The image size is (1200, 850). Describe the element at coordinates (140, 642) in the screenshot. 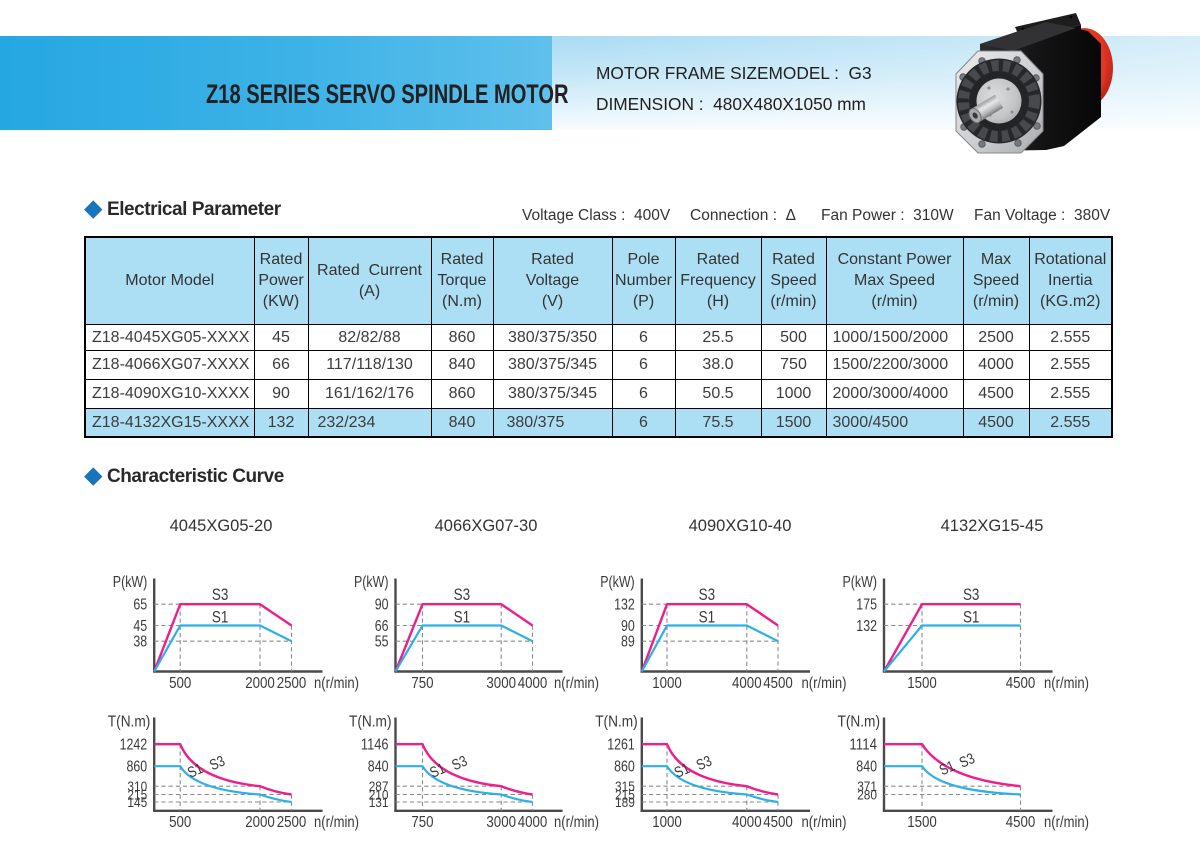

I see `svg-text: 38` at that location.